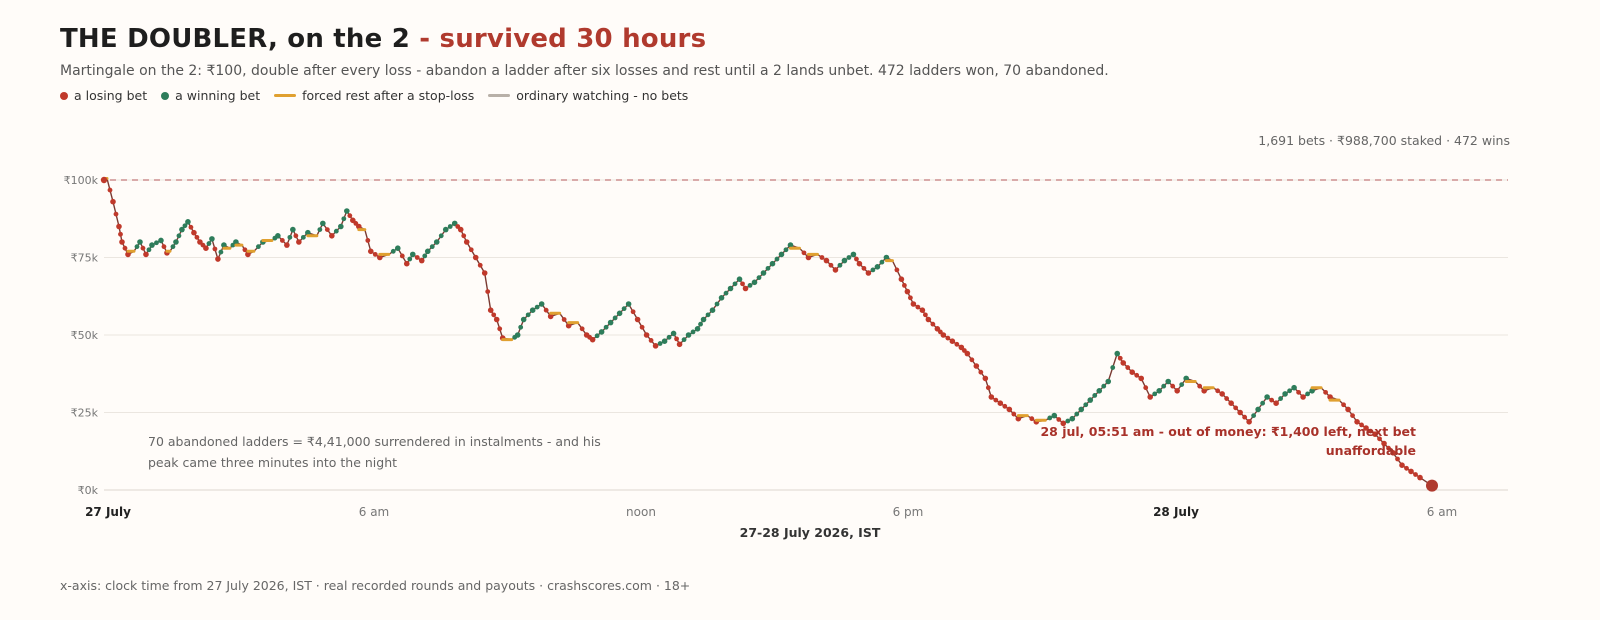 The width and height of the screenshot is (1600, 620). What do you see at coordinates (602, 95) in the screenshot?
I see `legend-label: ordinary watching - no bets` at bounding box center [602, 95].